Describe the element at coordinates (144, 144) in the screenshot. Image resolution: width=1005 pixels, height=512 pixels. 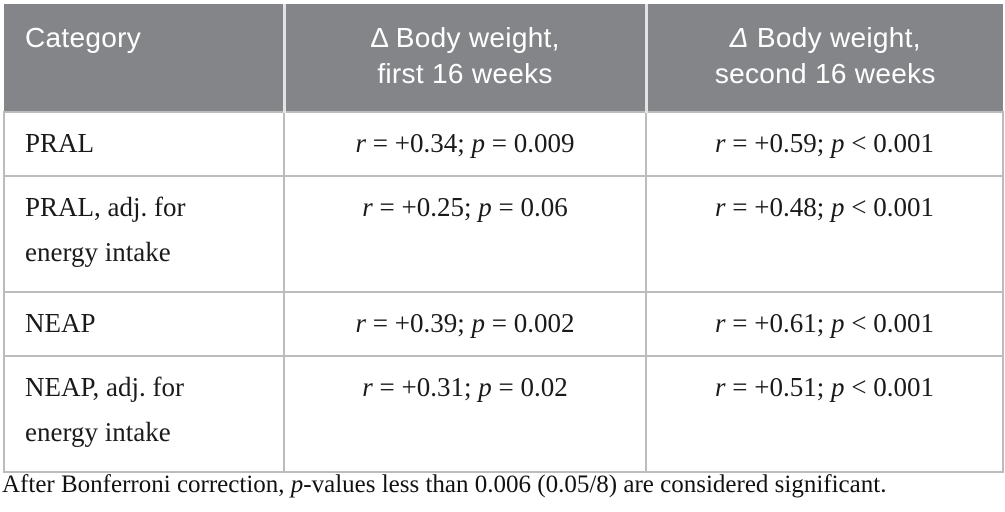
I see `category-cell: PRAL` at that location.